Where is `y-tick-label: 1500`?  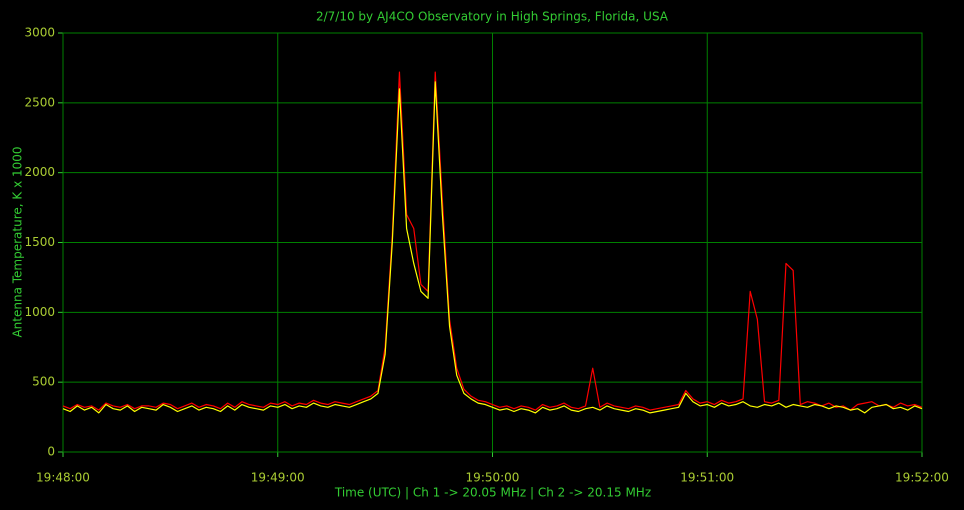
y-tick-label: 1500 is located at coordinates (39, 242).